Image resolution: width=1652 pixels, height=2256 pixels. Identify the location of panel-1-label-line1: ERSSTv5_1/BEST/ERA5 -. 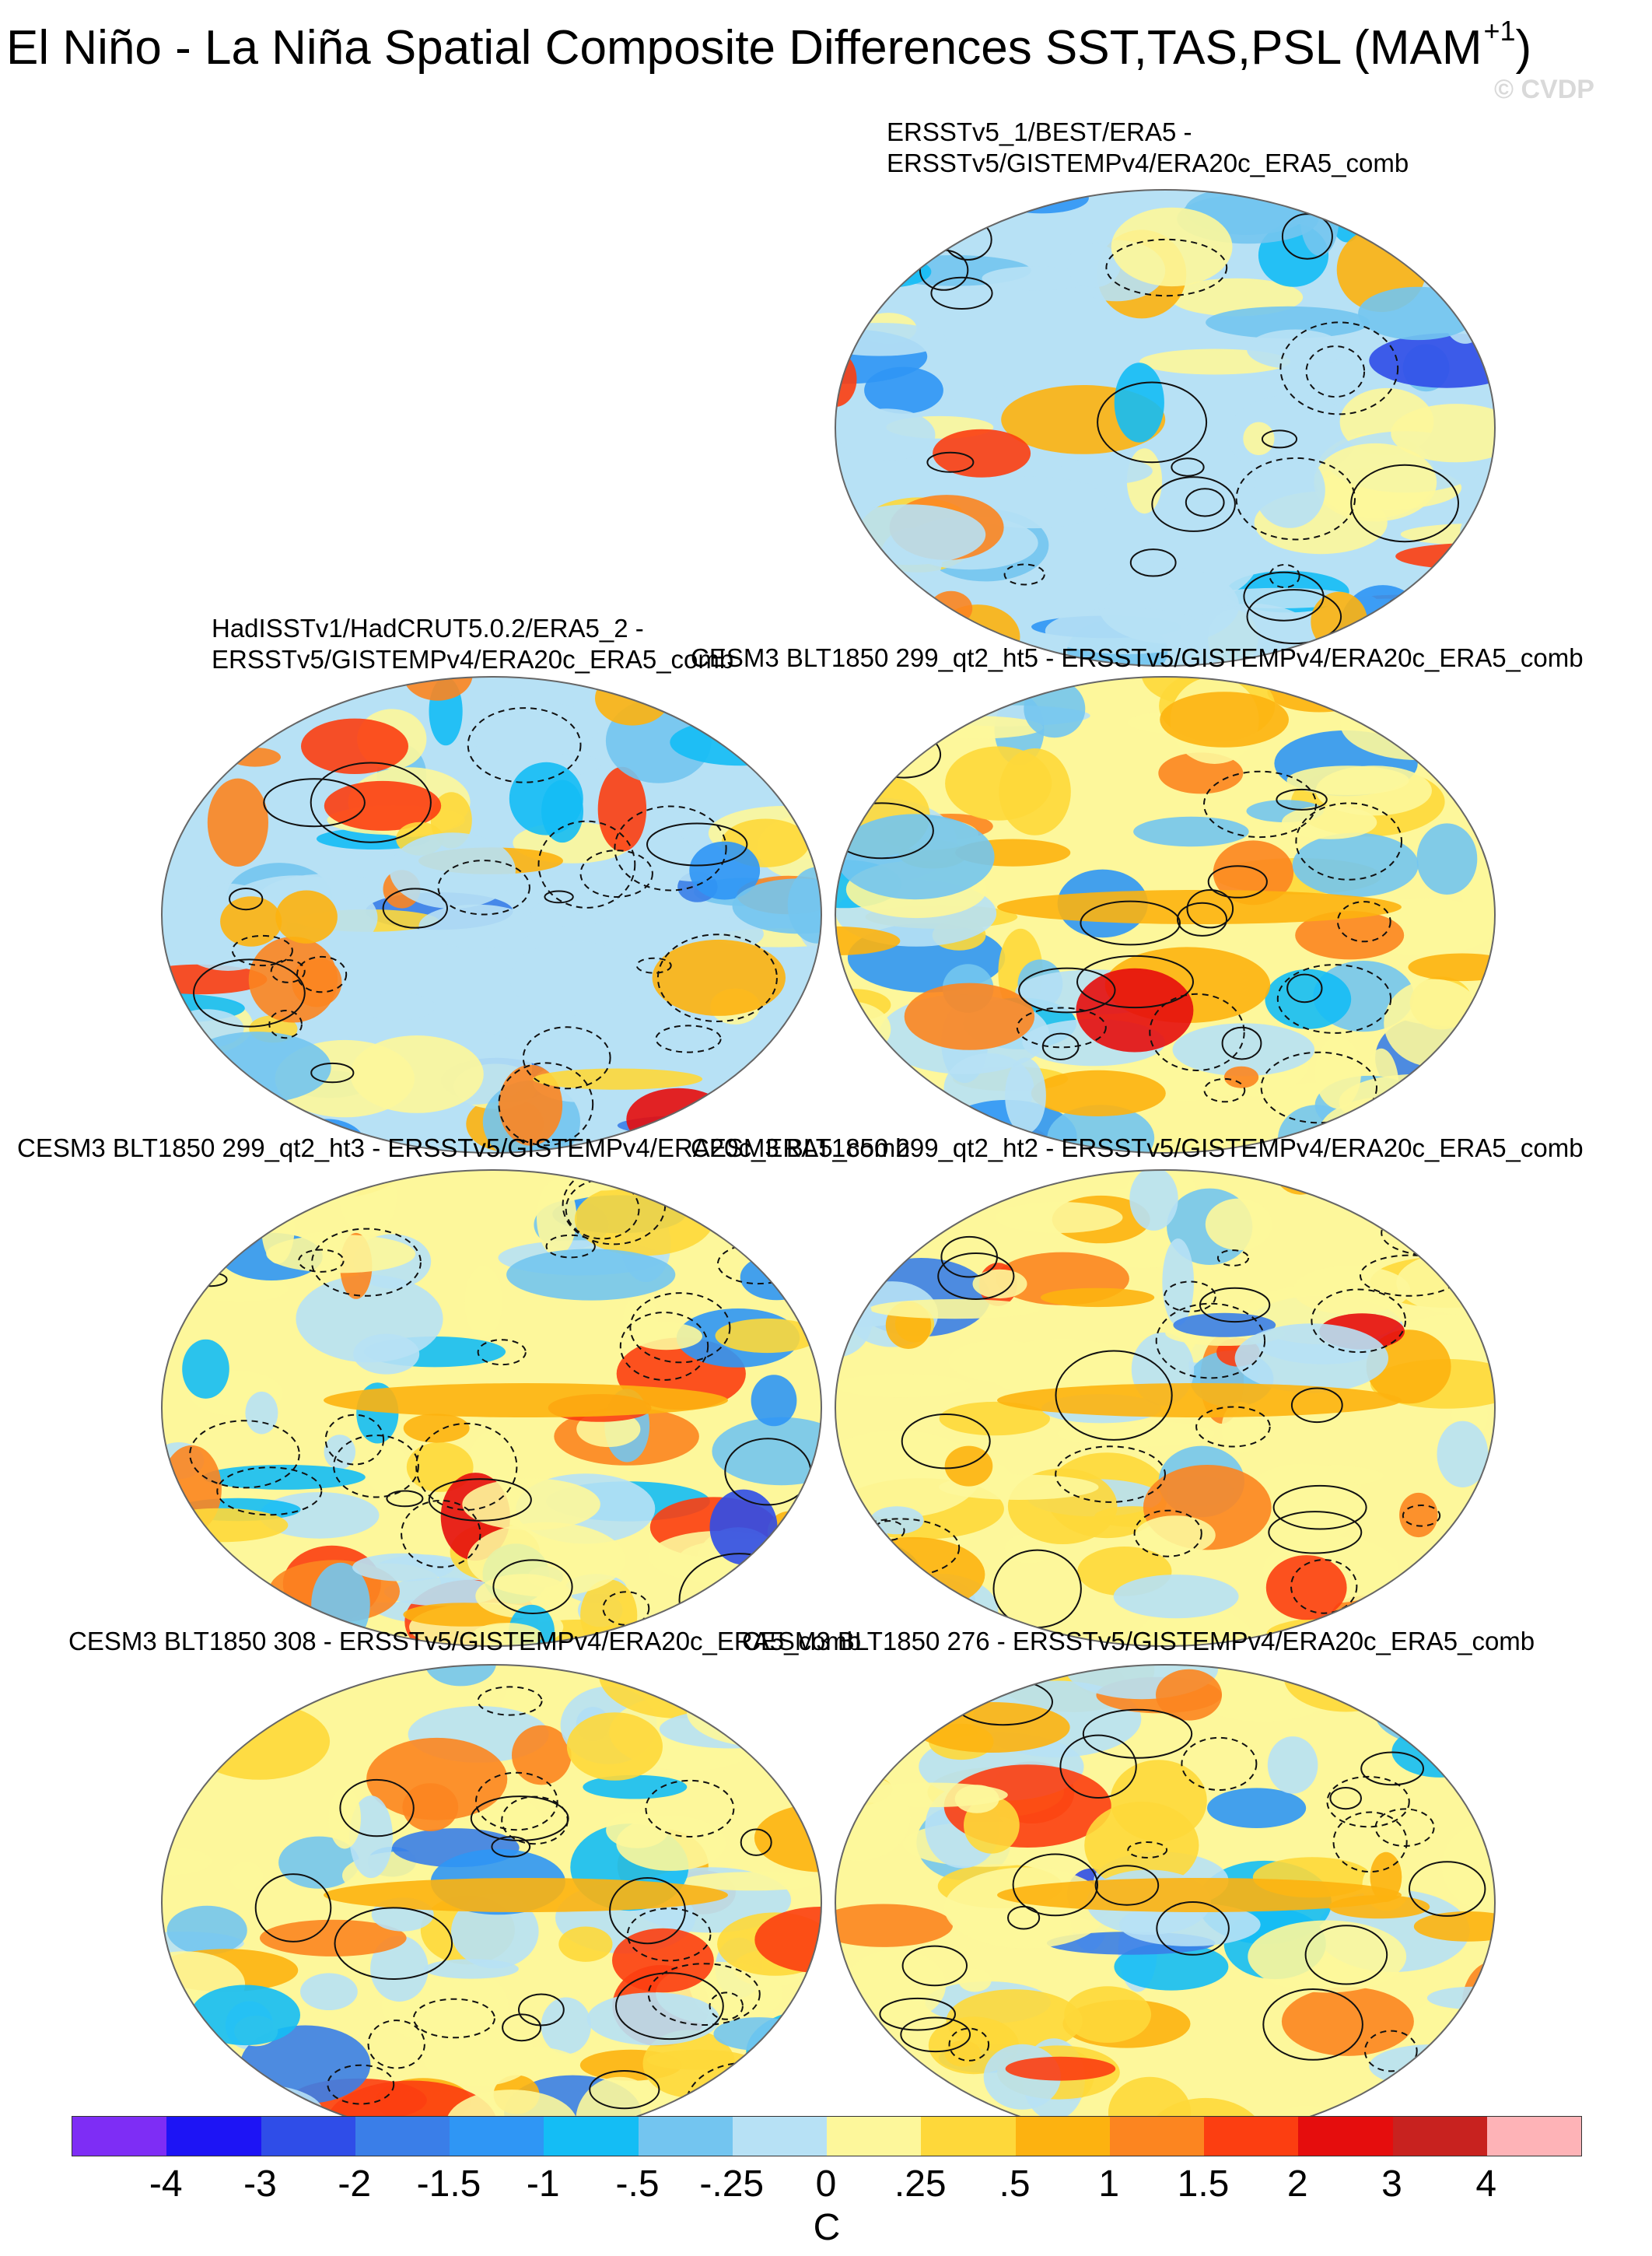
(1039, 131).